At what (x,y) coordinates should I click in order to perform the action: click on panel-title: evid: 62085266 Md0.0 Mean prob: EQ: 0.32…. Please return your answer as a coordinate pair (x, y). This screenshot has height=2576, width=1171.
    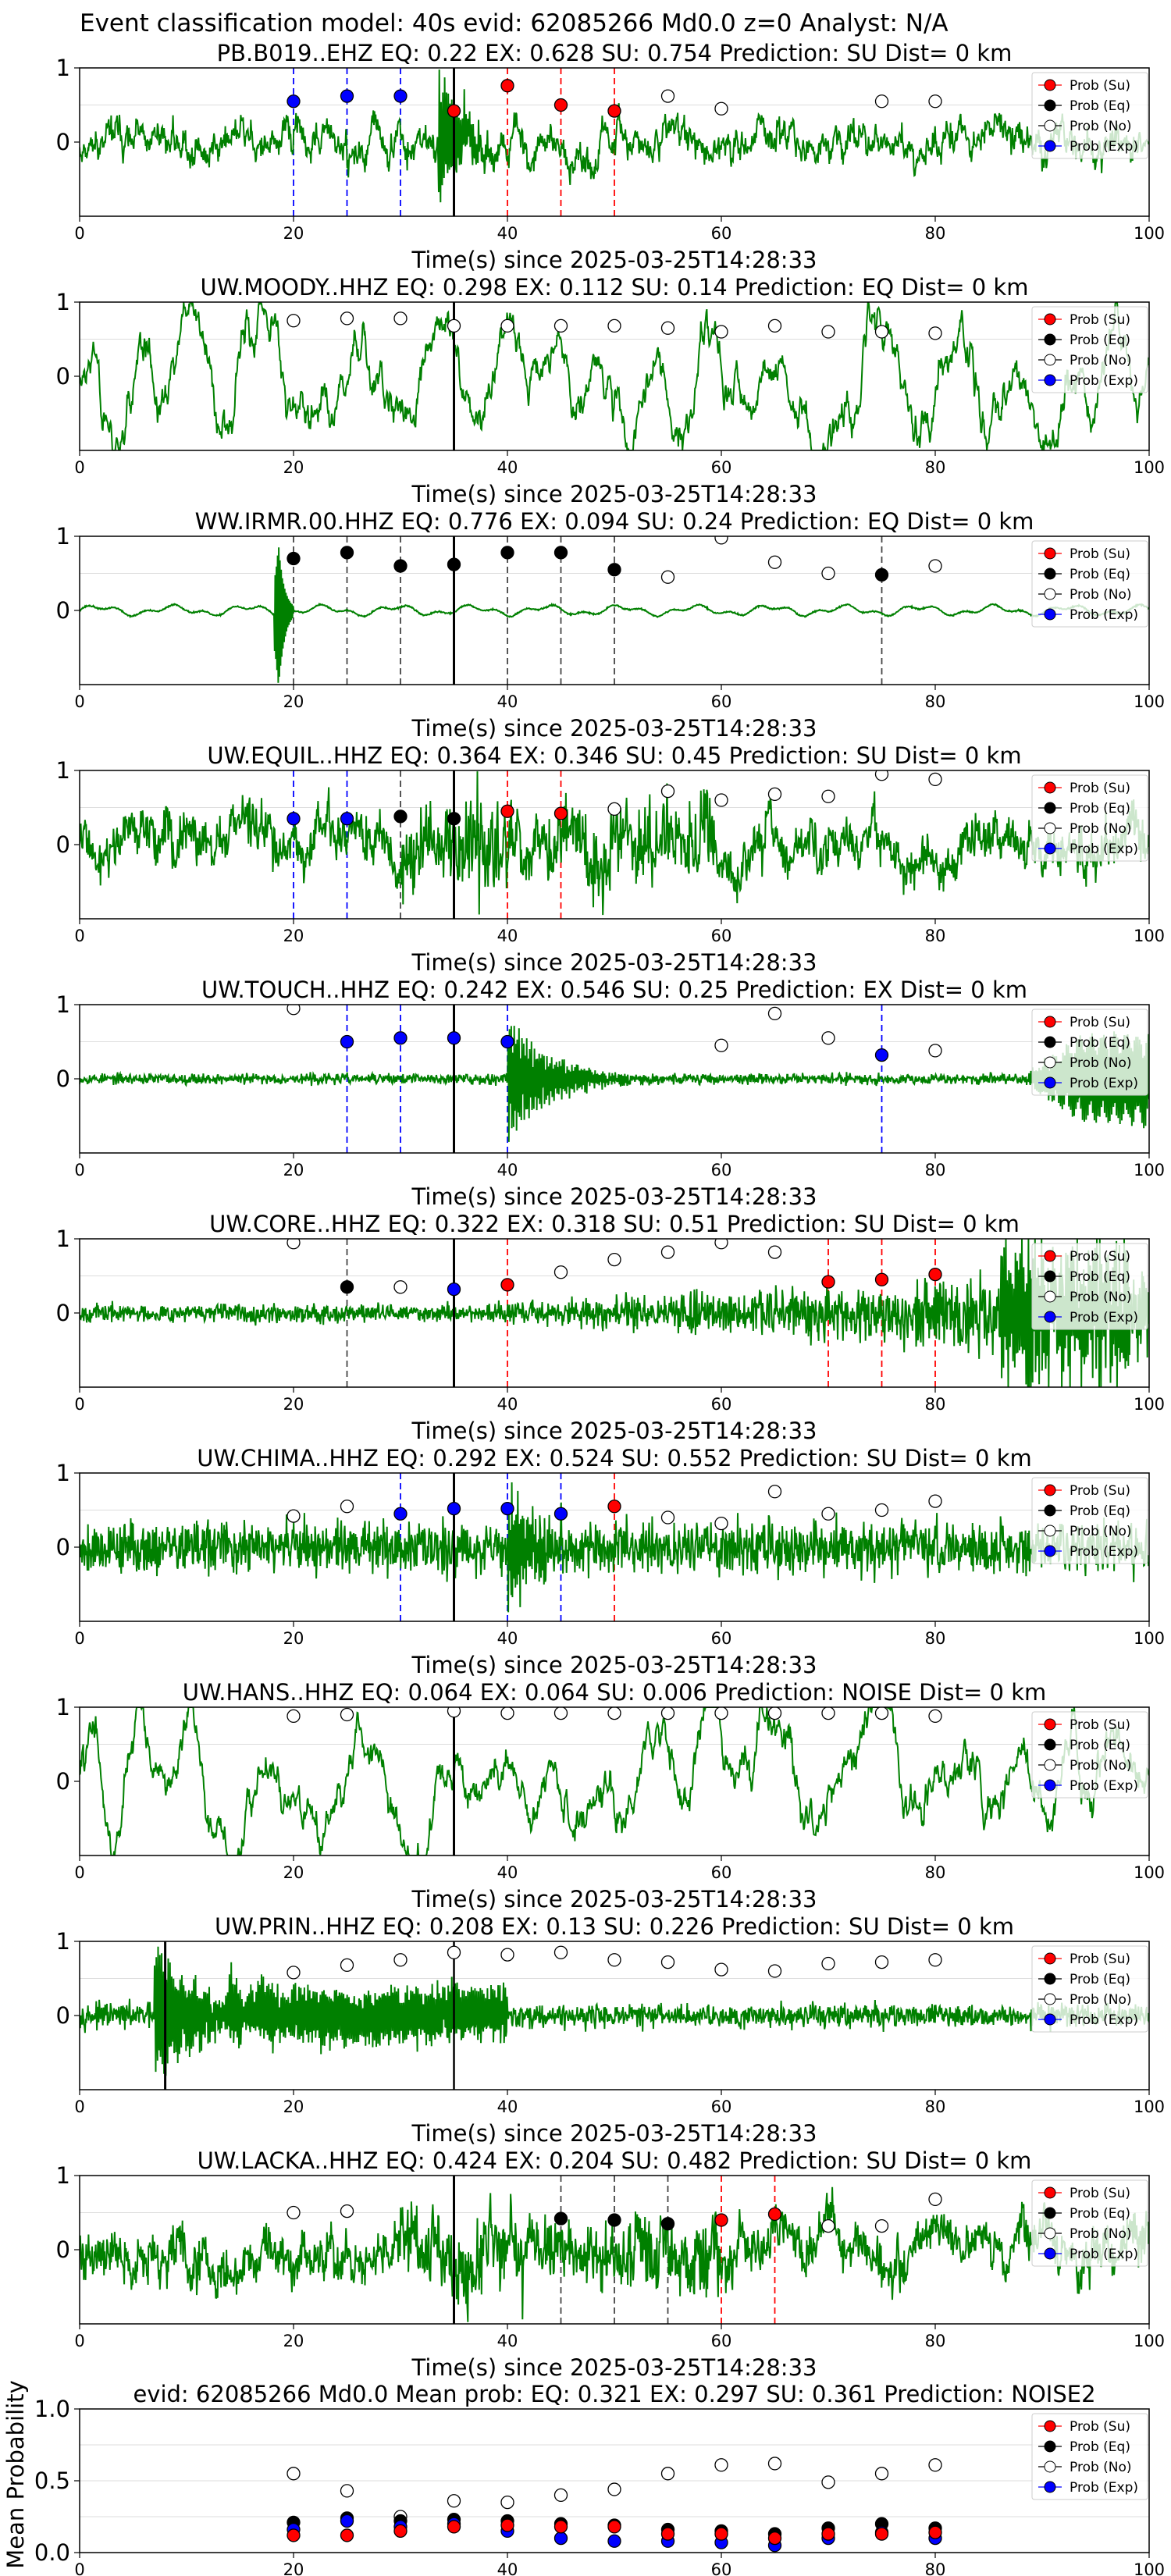
    Looking at the image, I should click on (614, 2394).